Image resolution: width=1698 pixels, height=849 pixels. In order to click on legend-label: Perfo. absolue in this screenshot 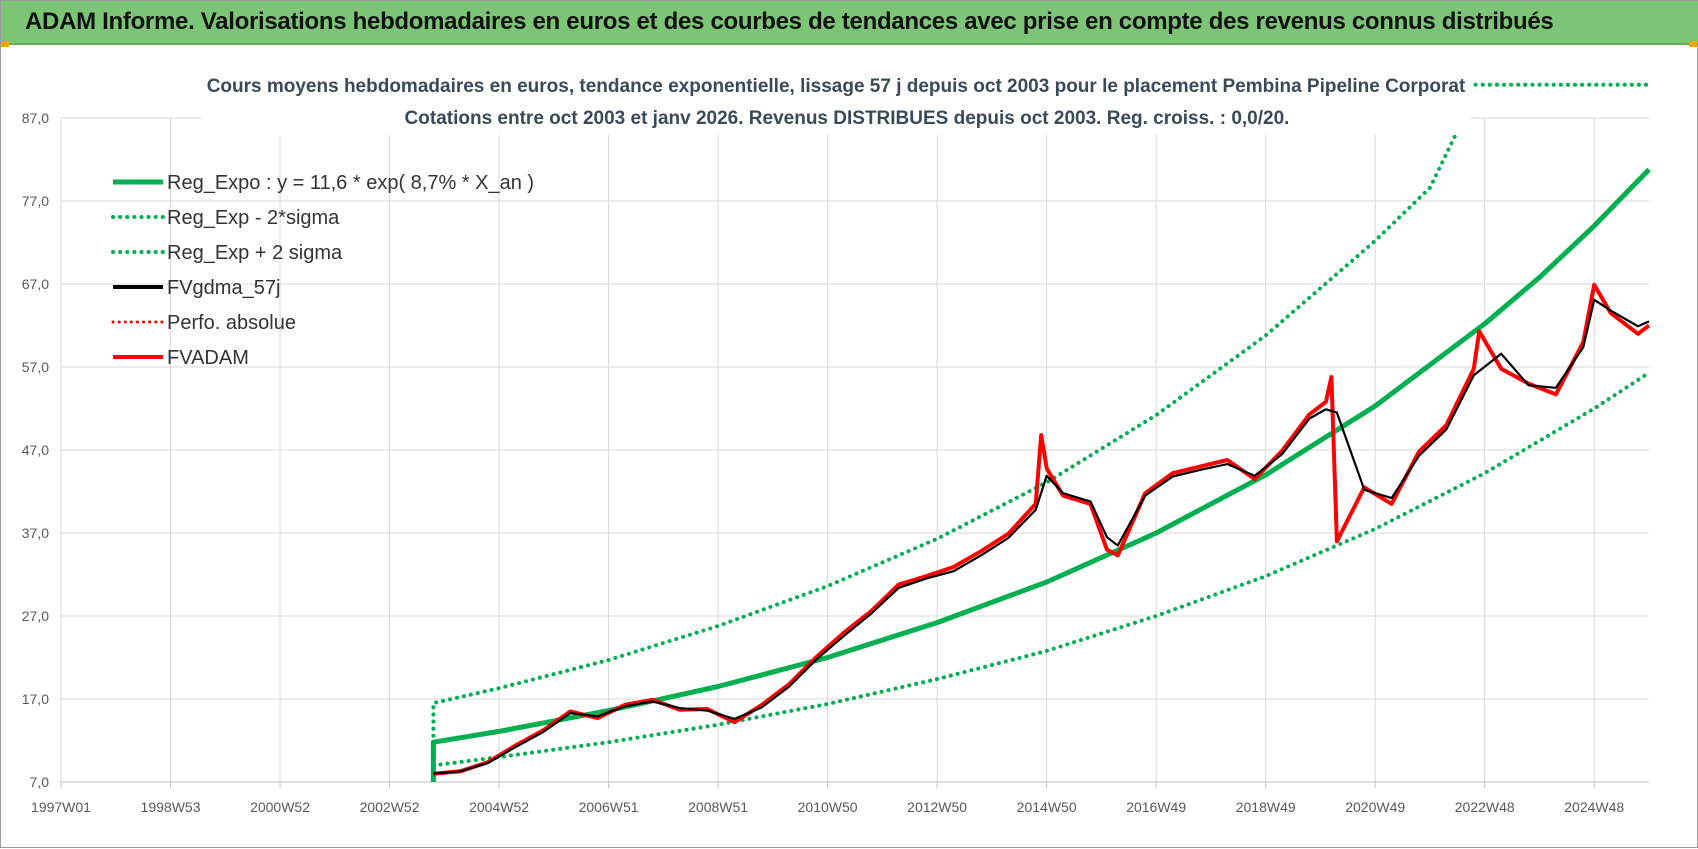, I will do `click(231, 323)`.